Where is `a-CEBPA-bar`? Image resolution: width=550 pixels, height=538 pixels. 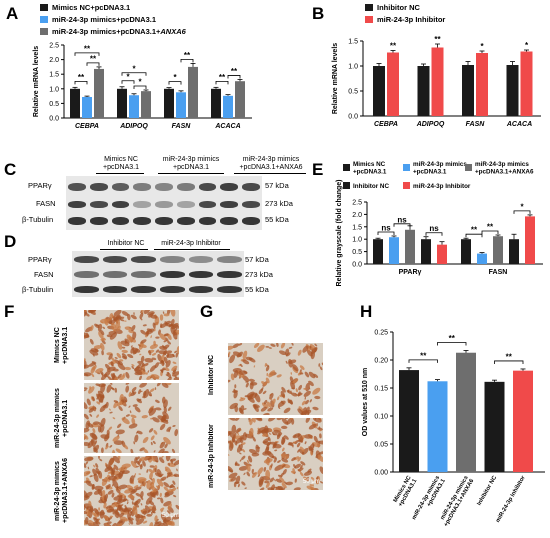
a-CEBPA-bar is located at coordinates (87, 107).